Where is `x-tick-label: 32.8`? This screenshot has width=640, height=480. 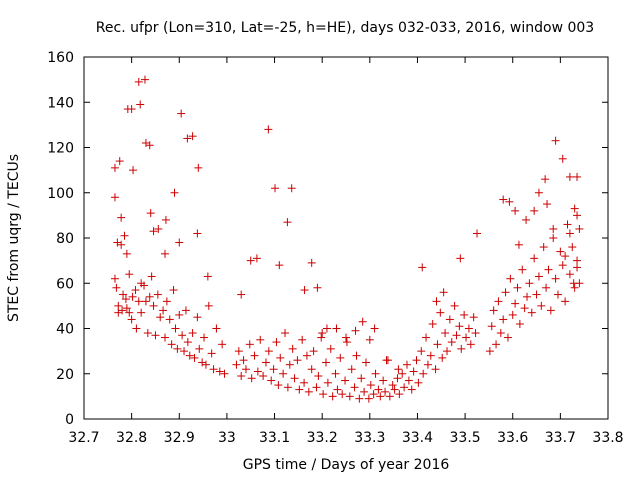 x-tick-label: 32.8 is located at coordinates (131, 438).